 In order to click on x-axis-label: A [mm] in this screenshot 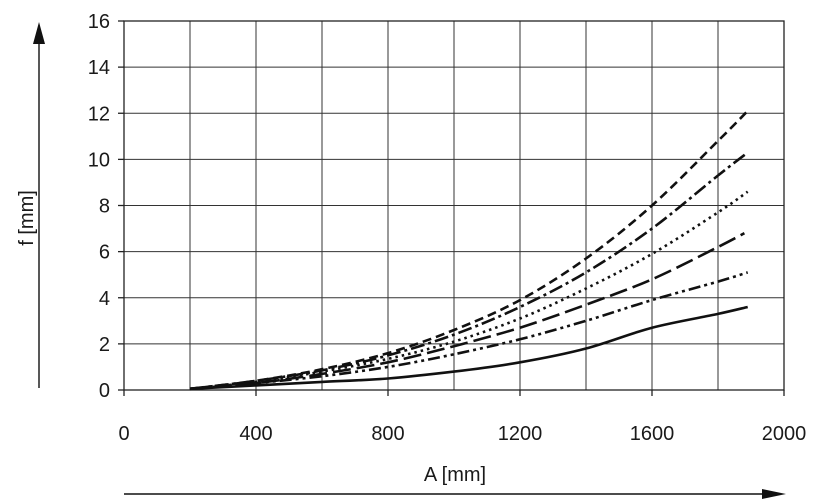, I will do `click(455, 475)`.